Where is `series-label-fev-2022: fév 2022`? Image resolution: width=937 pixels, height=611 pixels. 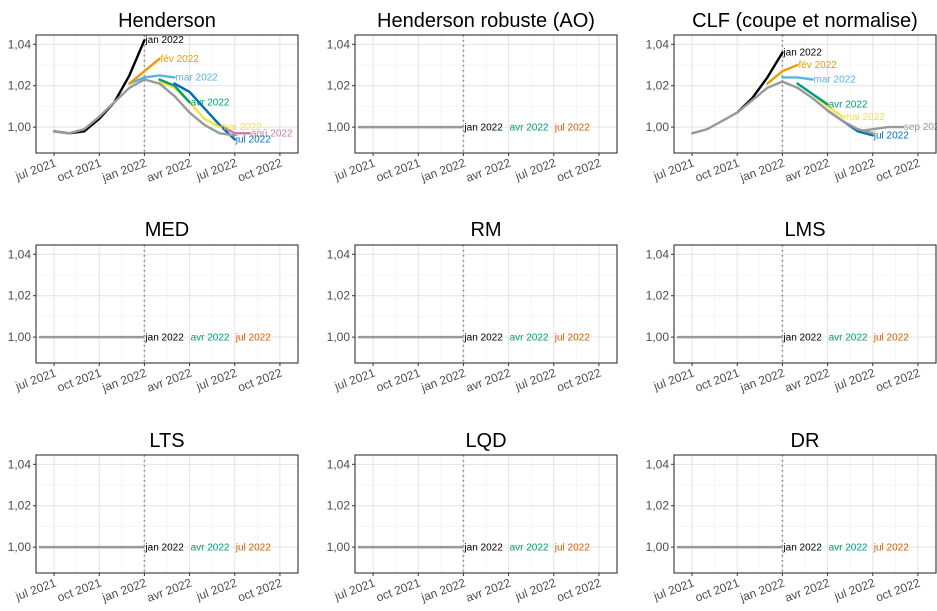
series-label-fev-2022: fév 2022 is located at coordinates (817, 65).